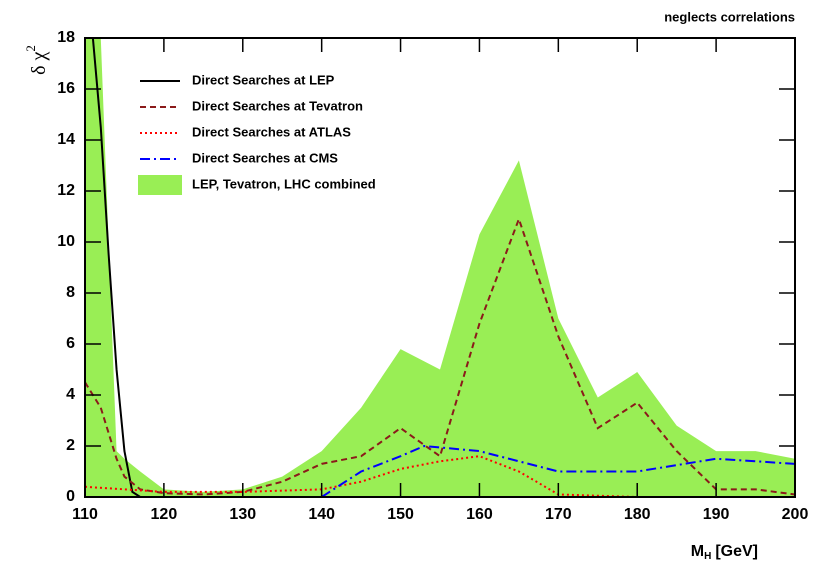 The width and height of the screenshot is (814, 565). What do you see at coordinates (729, 16) in the screenshot?
I see `annotation: neglects correlations` at bounding box center [729, 16].